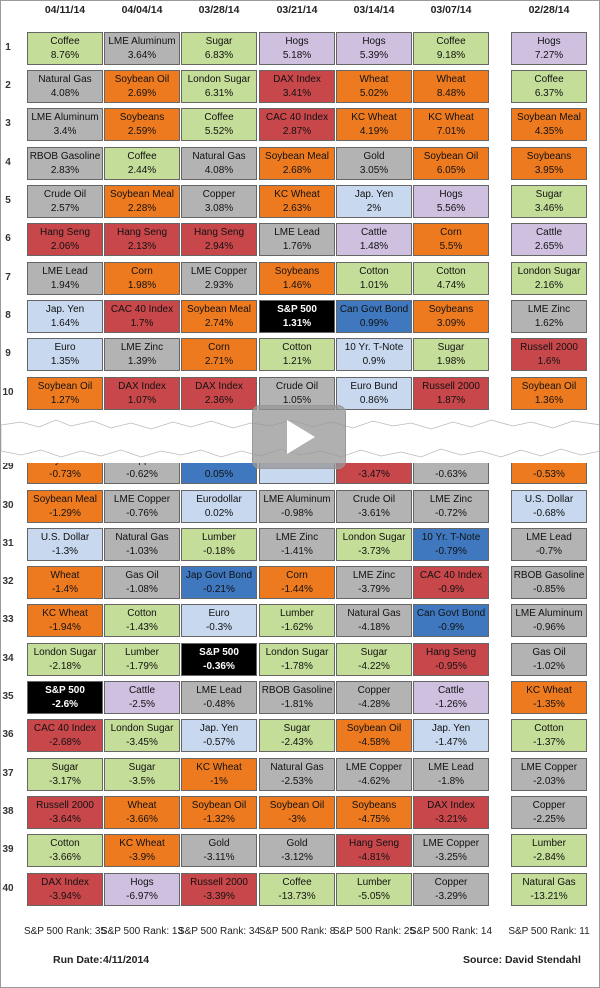  Describe the element at coordinates (219, 163) in the screenshot. I see `asset-cell: Natural Gas 4.08%` at that location.